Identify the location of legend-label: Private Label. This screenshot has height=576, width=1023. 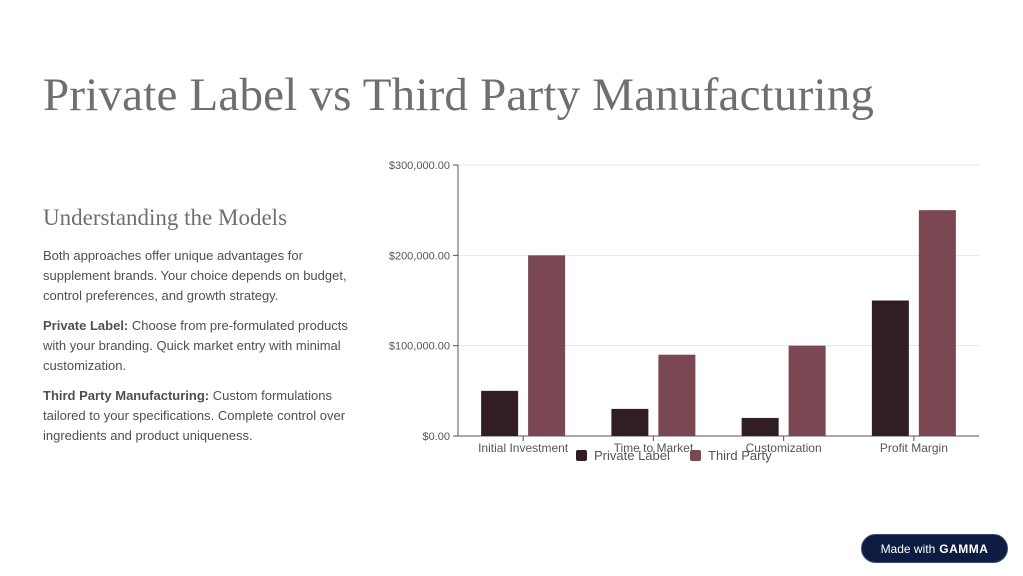
(632, 455).